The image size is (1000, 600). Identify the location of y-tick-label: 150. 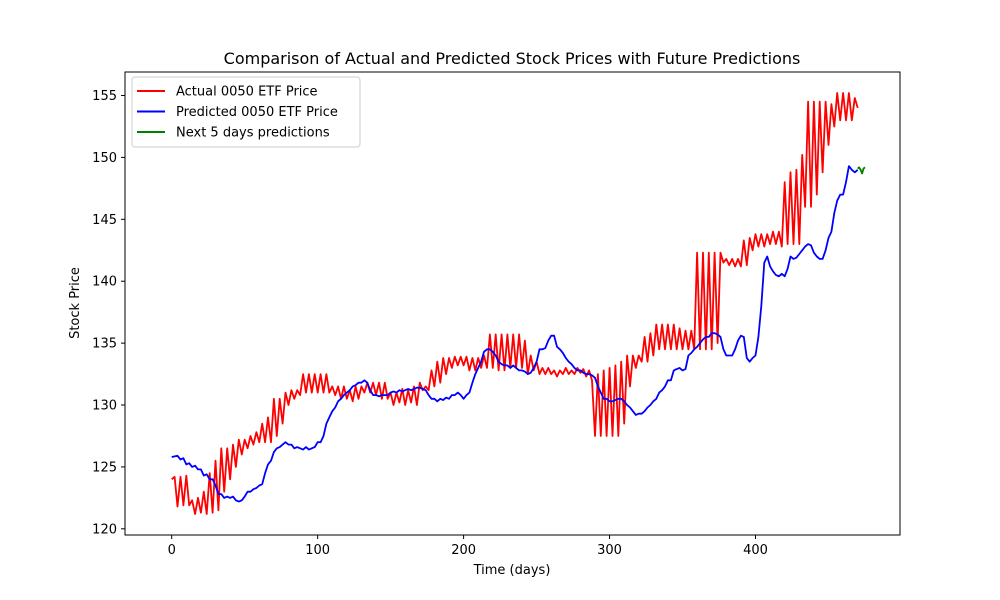
(104, 158).